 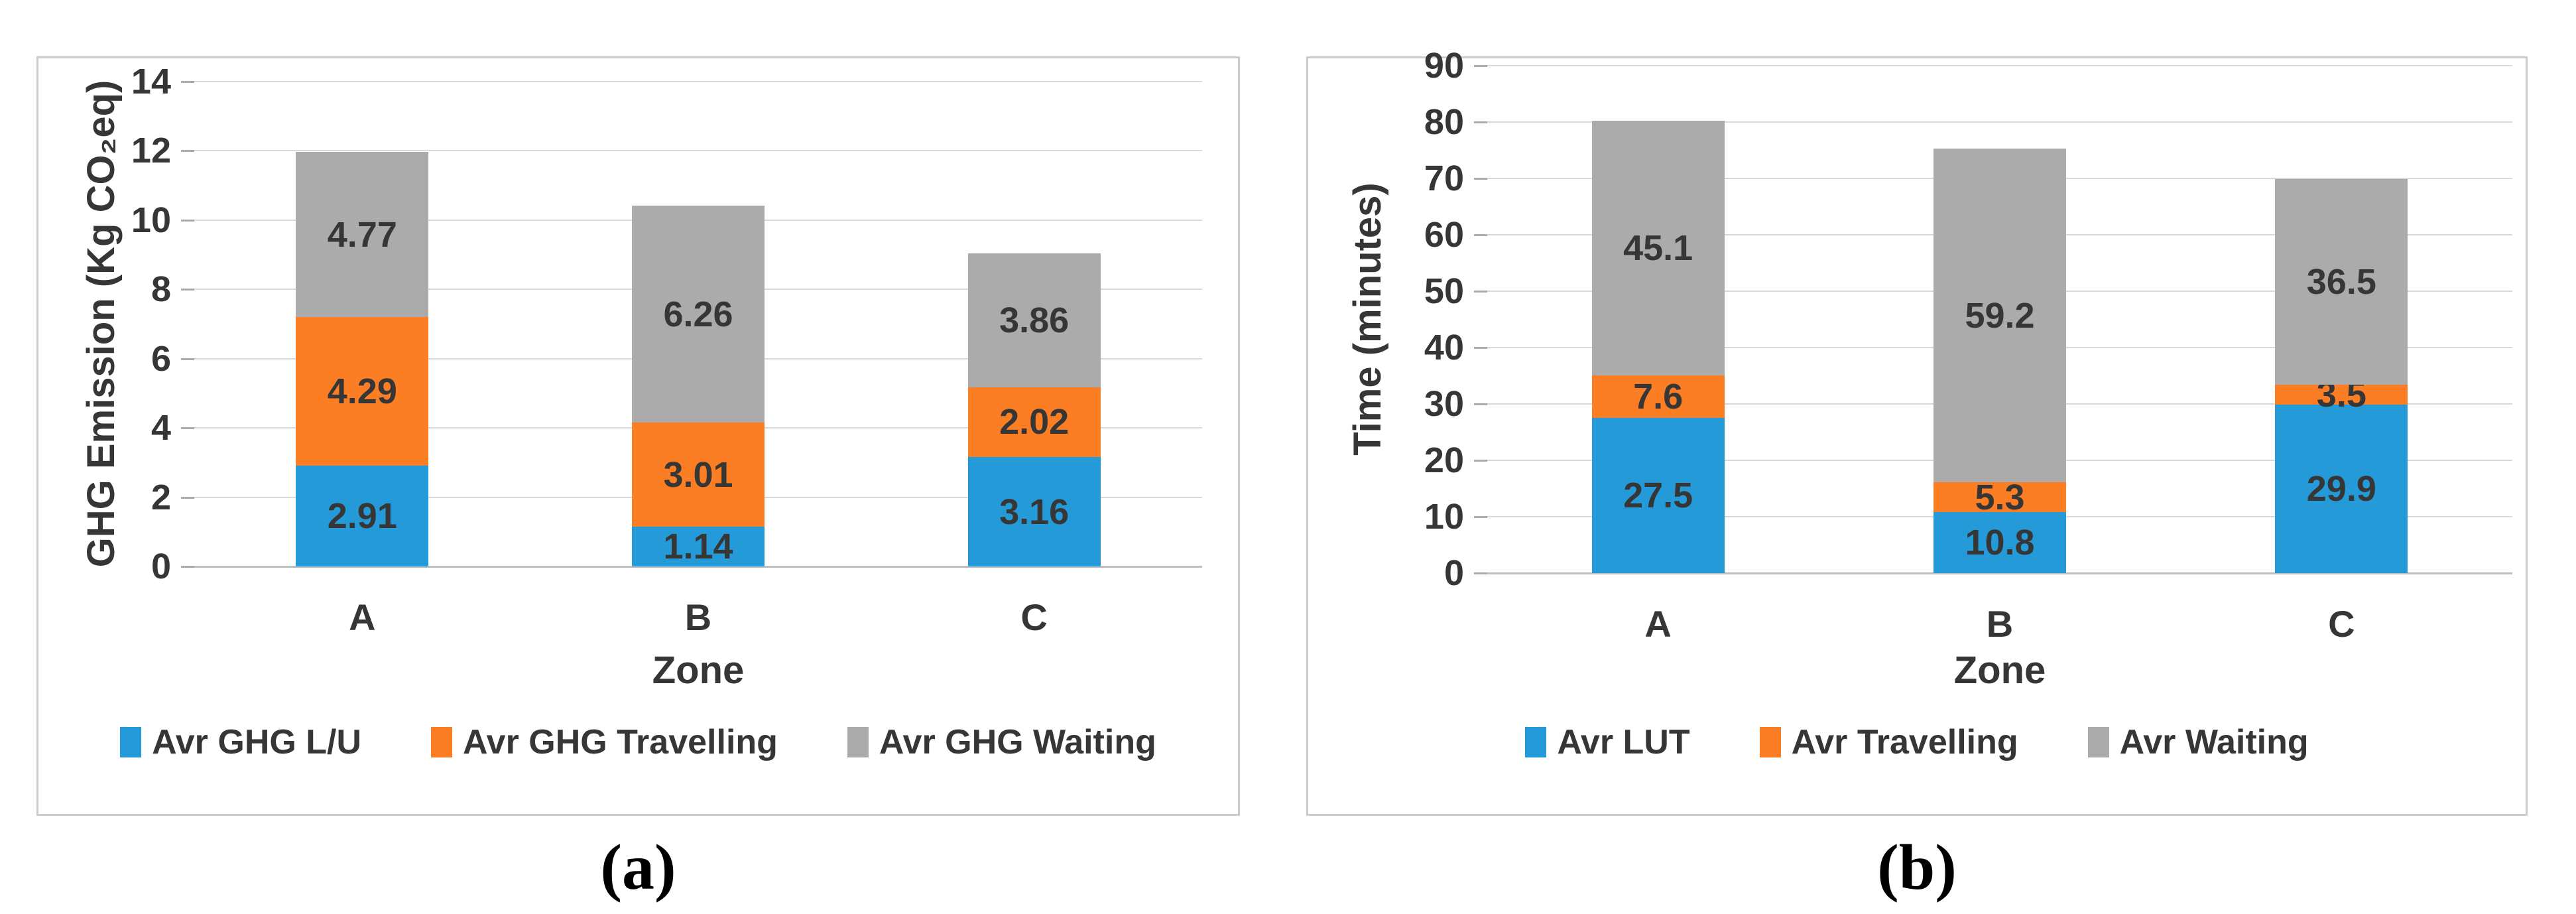 What do you see at coordinates (1905, 742) in the screenshot?
I see `legend-label: Avr Travelling` at bounding box center [1905, 742].